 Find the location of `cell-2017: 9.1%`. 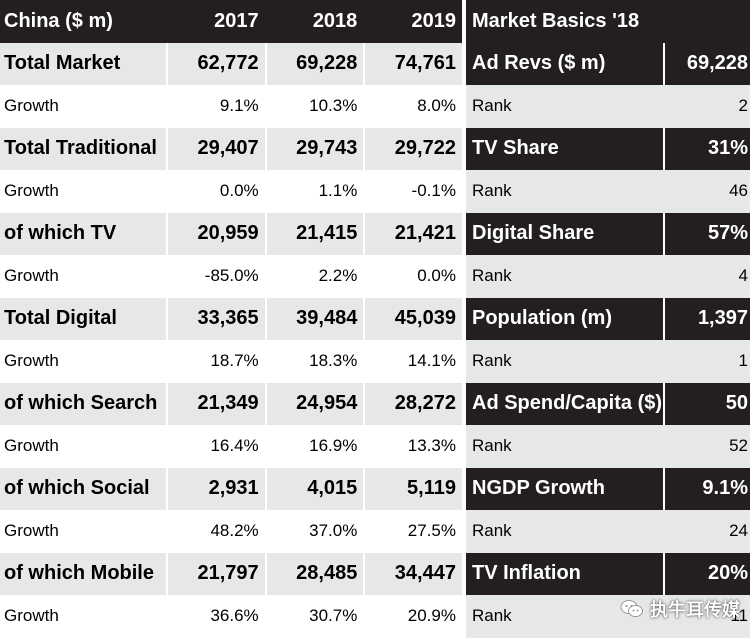

cell-2017: 9.1% is located at coordinates (215, 106).